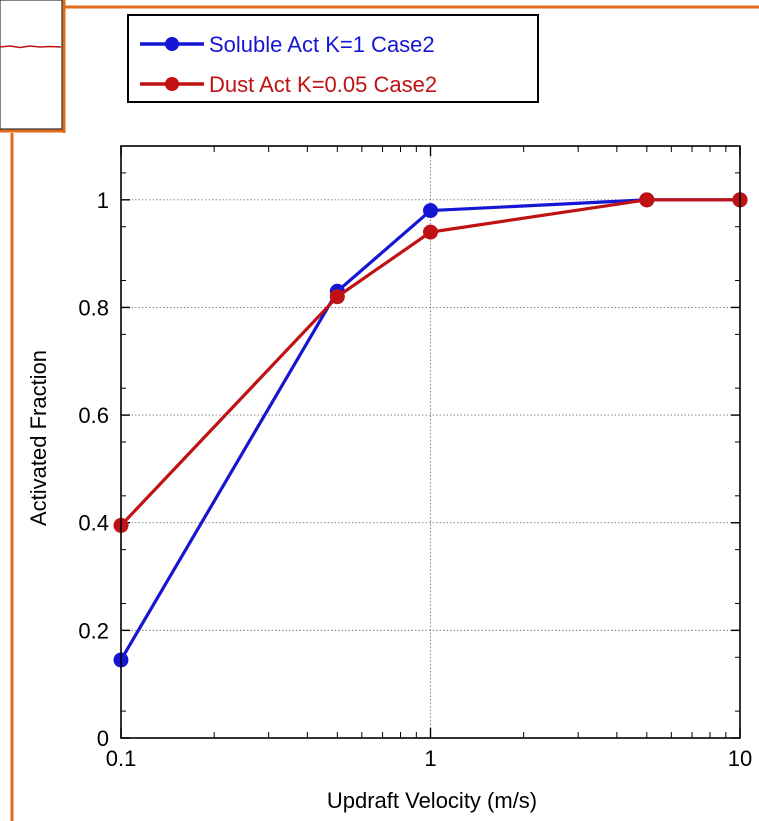 The width and height of the screenshot is (759, 821). Describe the element at coordinates (322, 44) in the screenshot. I see `legend-label-soluble: Soluble Act K=1 Case2` at that location.